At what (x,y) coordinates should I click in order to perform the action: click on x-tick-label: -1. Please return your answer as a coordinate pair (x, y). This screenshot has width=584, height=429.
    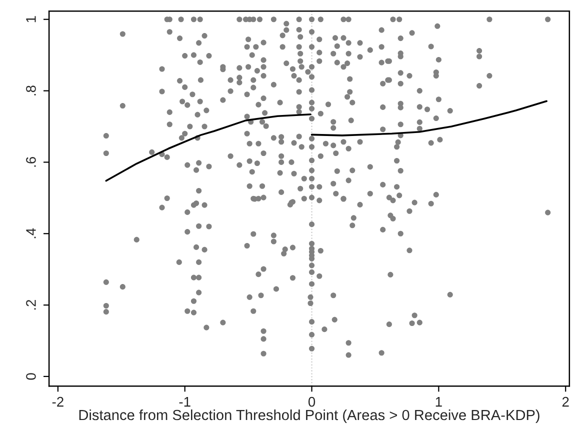
    Looking at the image, I should click on (184, 402).